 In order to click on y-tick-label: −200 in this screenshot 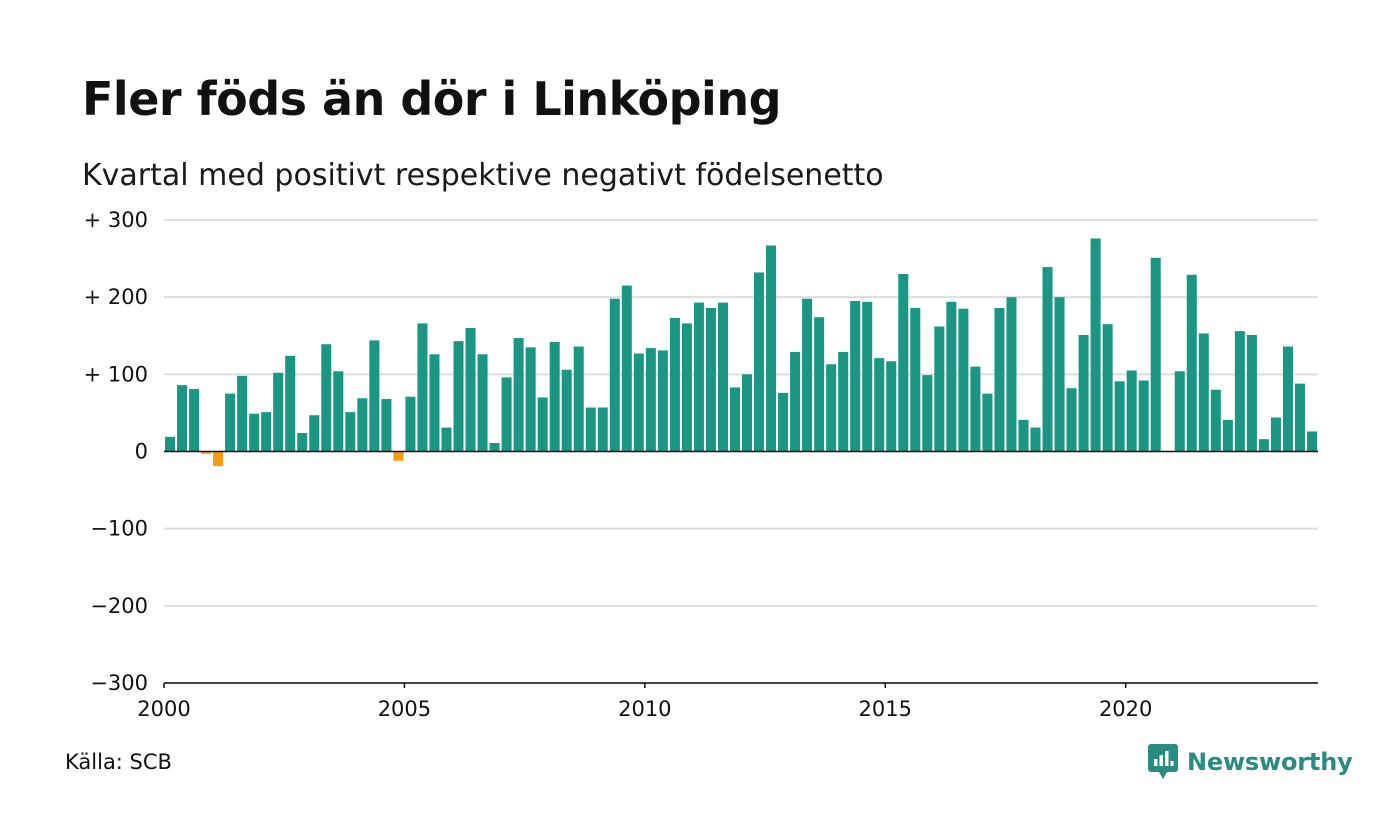, I will do `click(119, 606)`.